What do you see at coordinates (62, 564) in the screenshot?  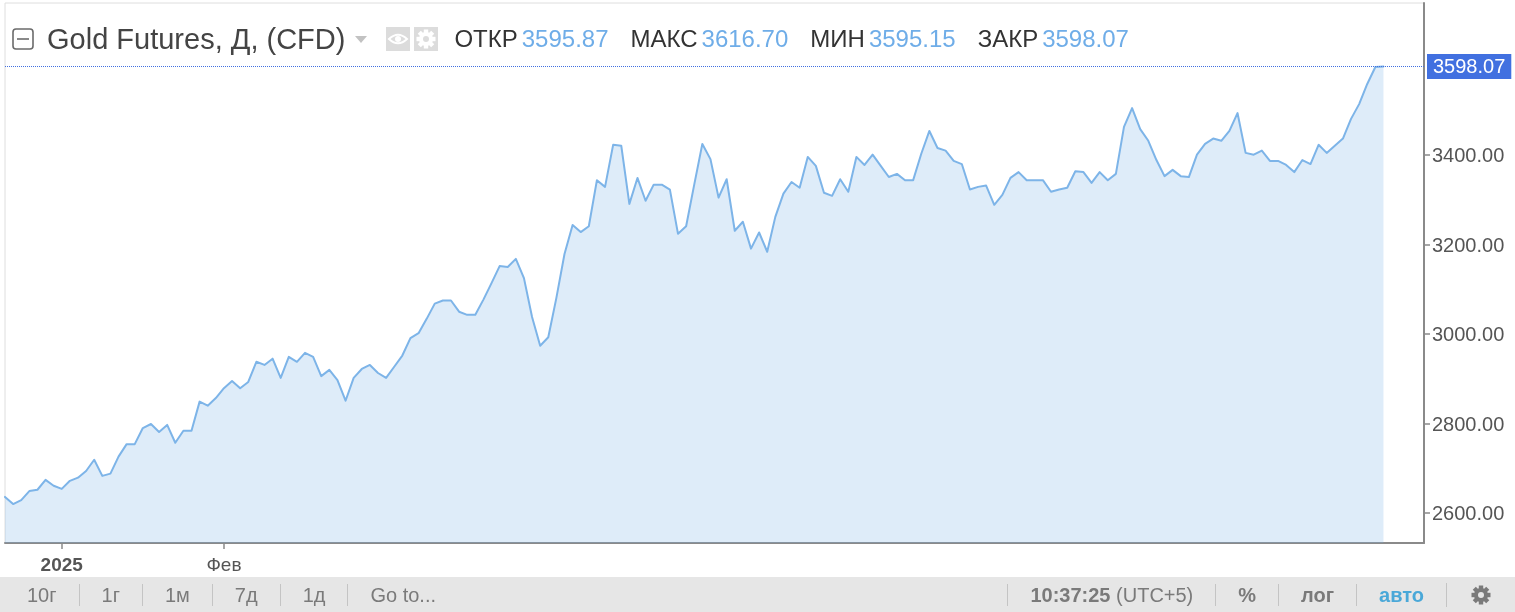 I see `x-tick-label: 2025` at bounding box center [62, 564].